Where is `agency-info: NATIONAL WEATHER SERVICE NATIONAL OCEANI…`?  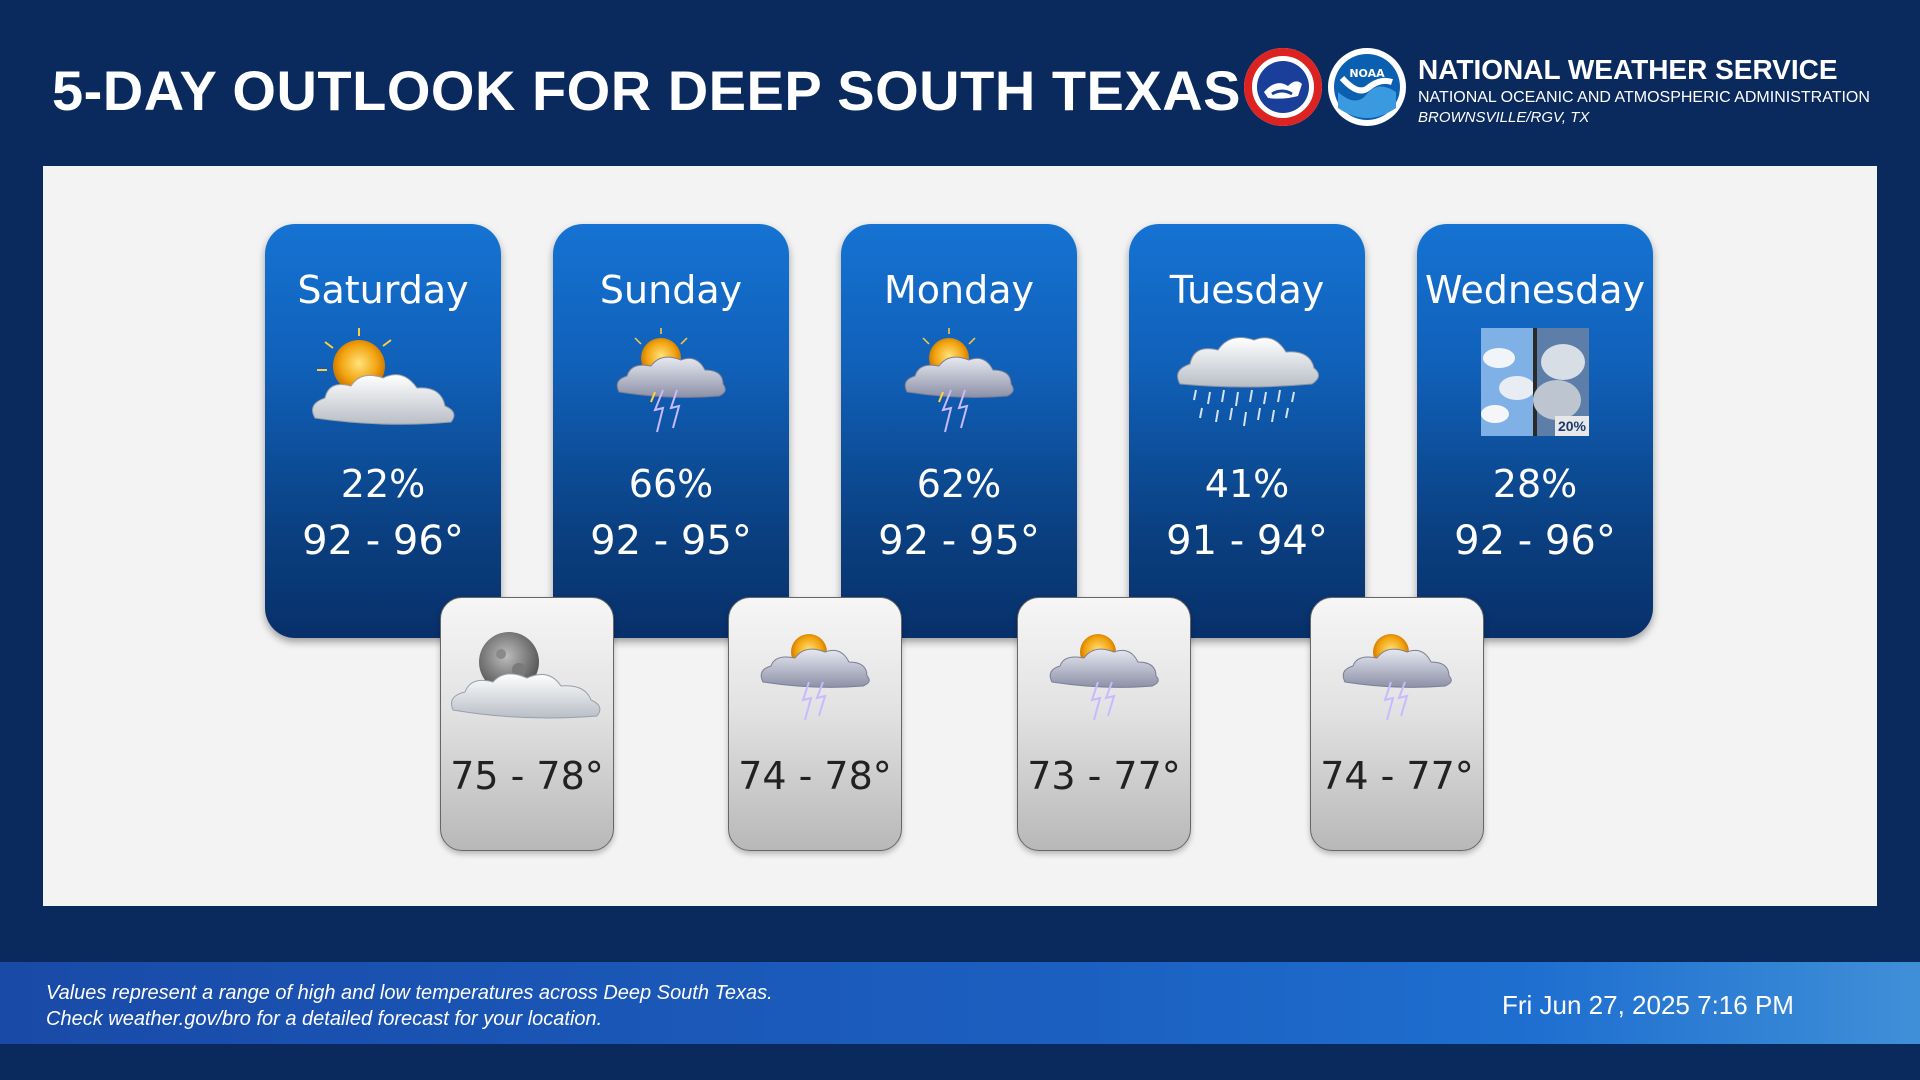
agency-info: NATIONAL WEATHER SERVICE NATIONAL OCEANI… is located at coordinates (1644, 90).